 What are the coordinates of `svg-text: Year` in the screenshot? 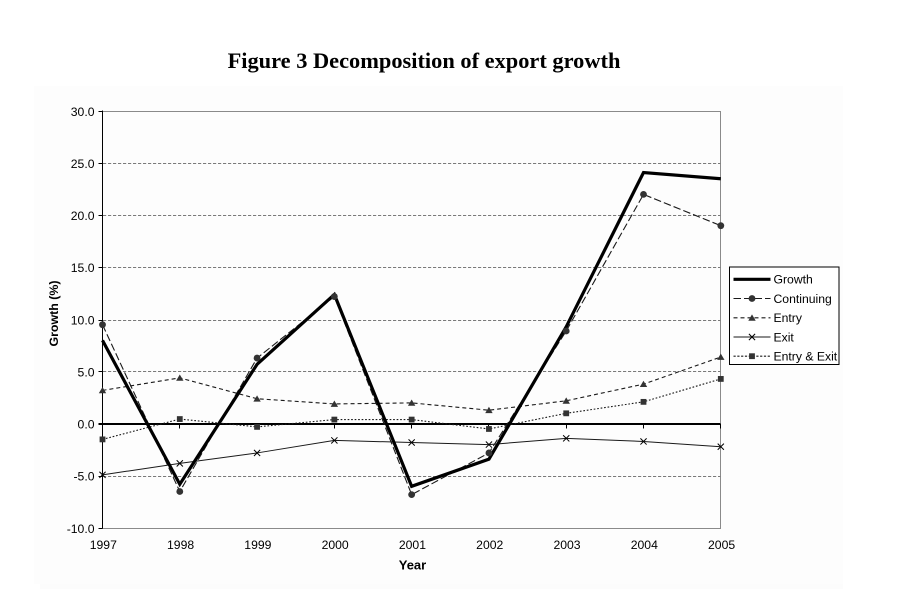 It's located at (412, 565).